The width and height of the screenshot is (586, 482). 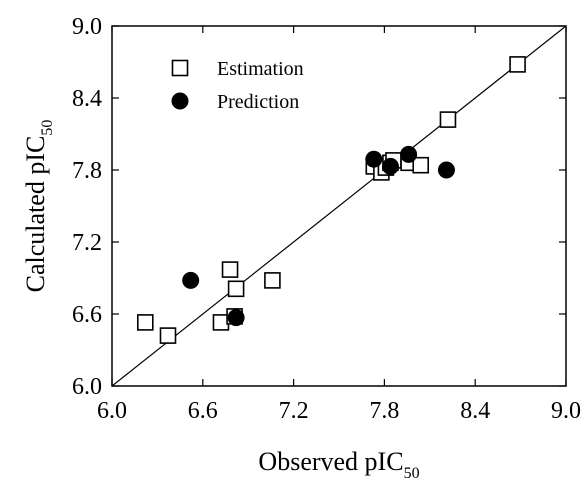 What do you see at coordinates (294, 411) in the screenshot?
I see `x-tick-label: 7.2` at bounding box center [294, 411].